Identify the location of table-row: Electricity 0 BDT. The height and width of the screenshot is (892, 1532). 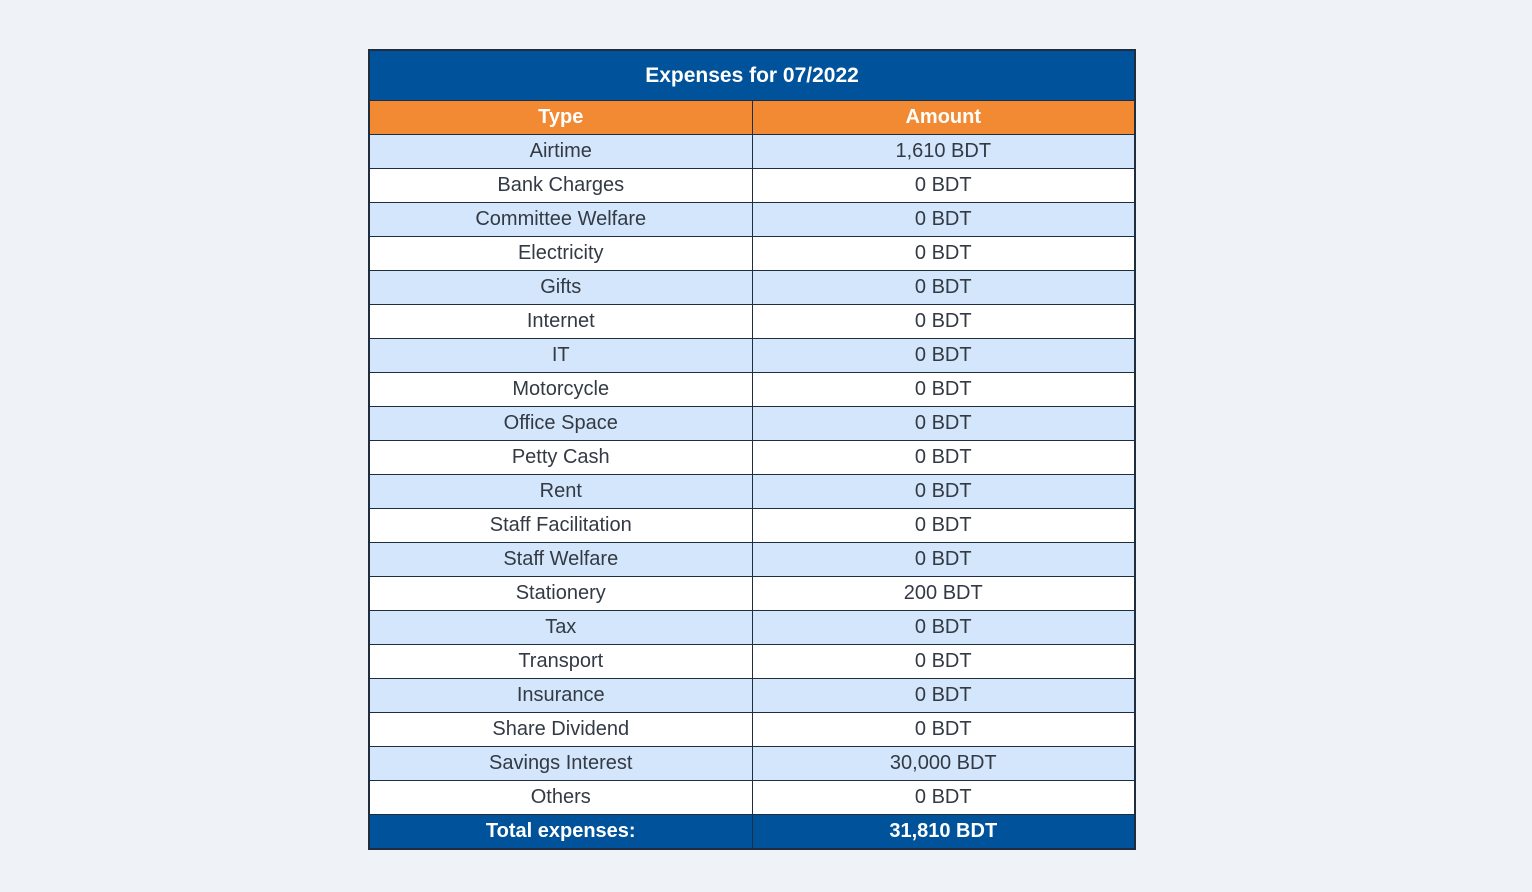
(752, 253).